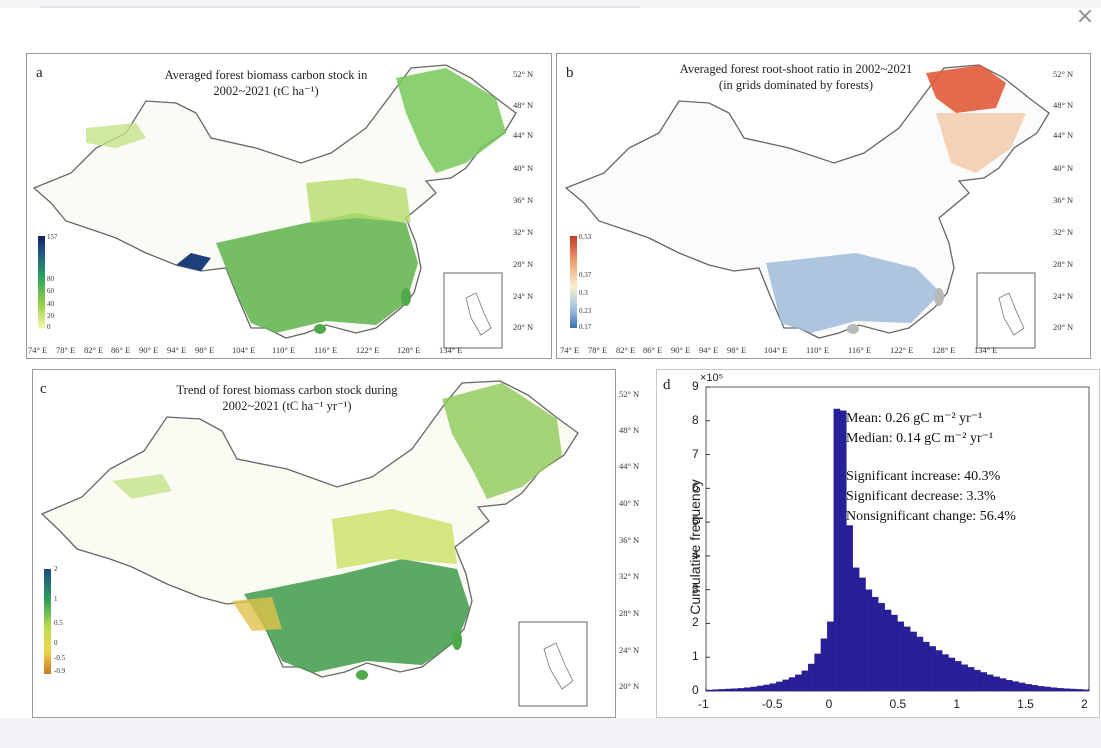 The height and width of the screenshot is (748, 1101). Describe the element at coordinates (585, 327) in the screenshot. I see `cb-tick: 0.17` at that location.